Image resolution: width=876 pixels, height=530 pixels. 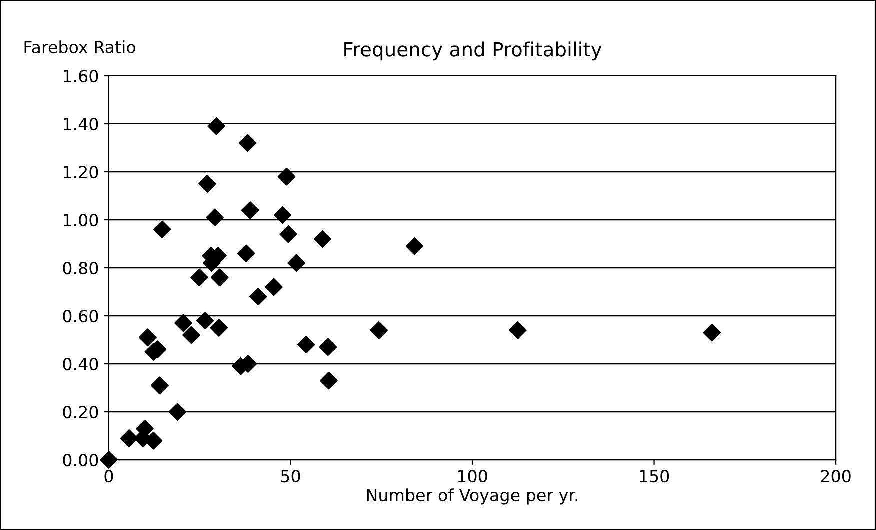 What do you see at coordinates (80, 364) in the screenshot?
I see `y-tick-label: 0.40` at bounding box center [80, 364].